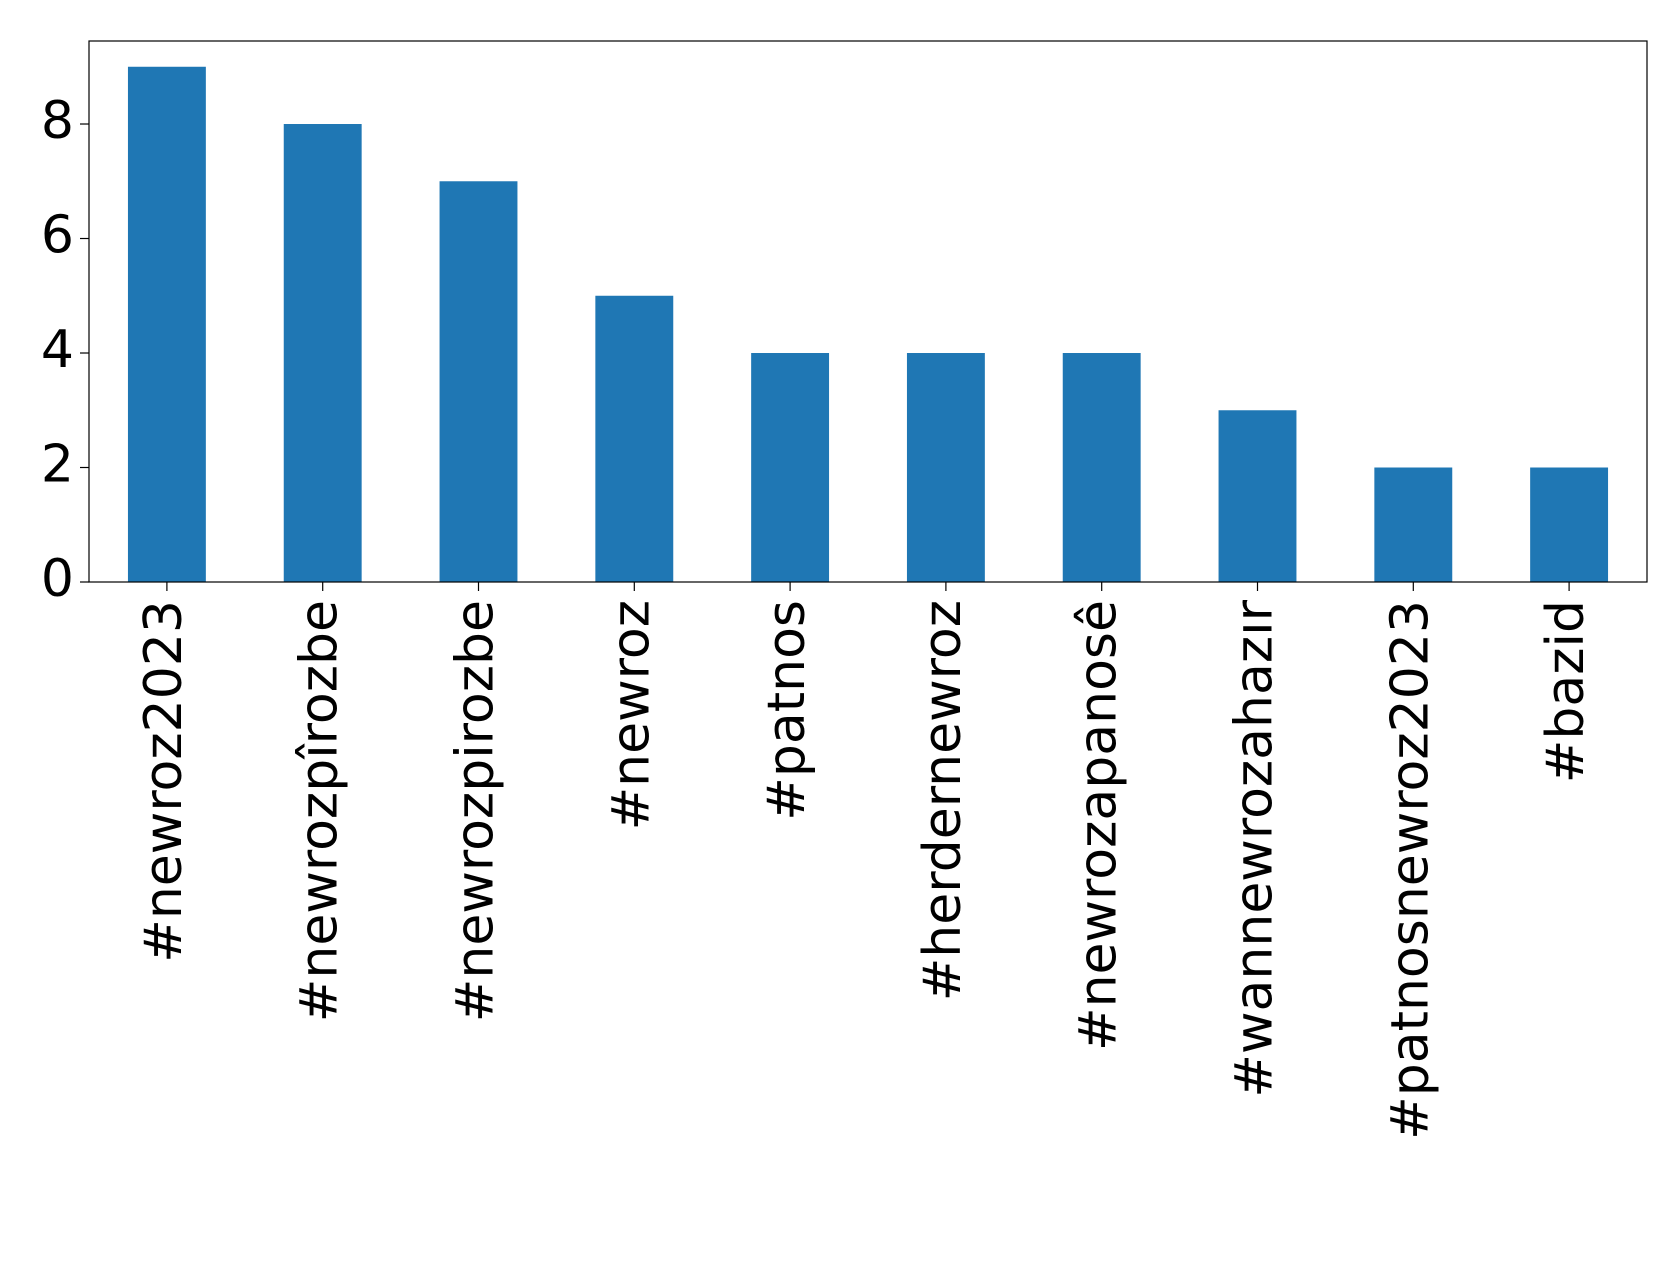 Image resolution: width=1679 pixels, height=1277 pixels. Describe the element at coordinates (943, 800) in the screenshot. I see `x-tick-label: #herdernewroz` at that location.